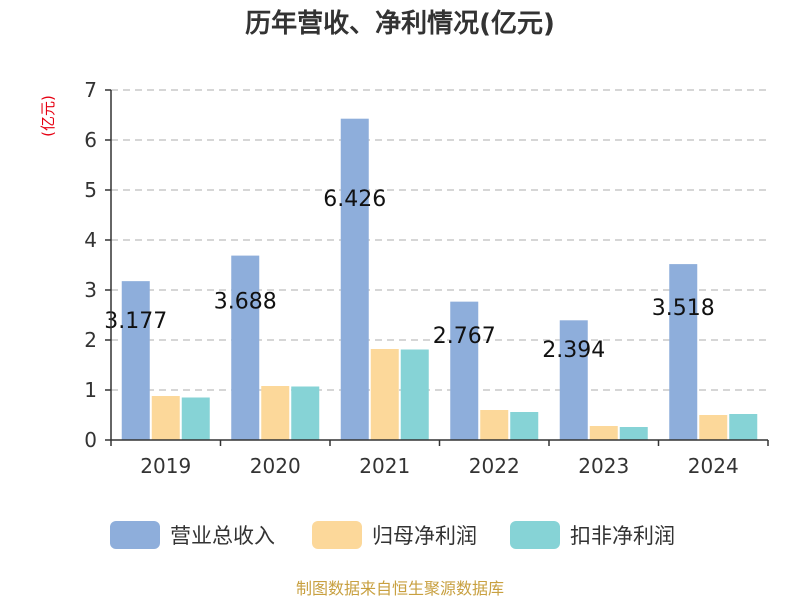 This screenshot has width=800, height=600. Describe the element at coordinates (464, 336) in the screenshot. I see `data-label: 2.767` at that location.